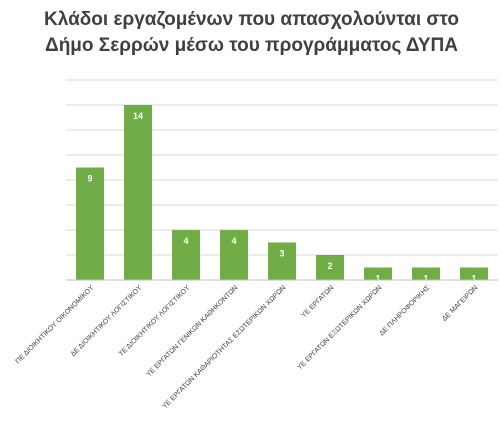 The image size is (503, 430). Describe the element at coordinates (192, 331) in the screenshot. I see `category-label: ΥΕ ΕΡΓΑΤΩΝ ΓΕΝΙΚΩΝ ΚΑΘΗΚΟΝΤΩΝ` at that location.